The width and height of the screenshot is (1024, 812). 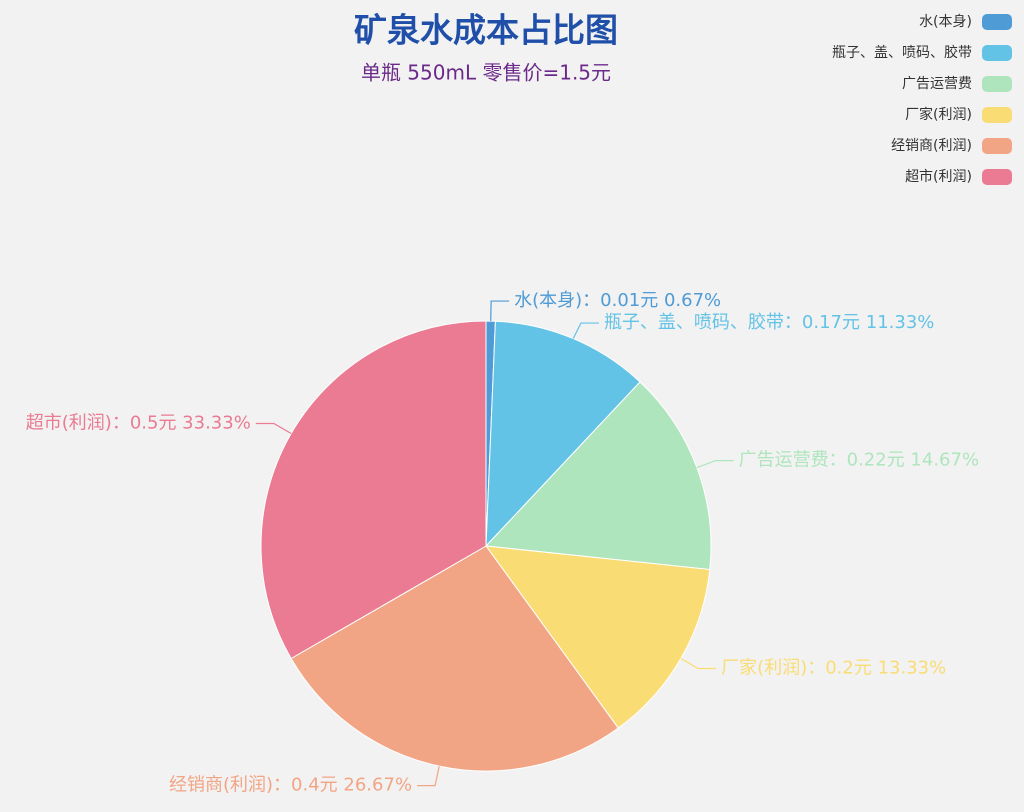 I want to click on data-label: 瓶子、盖、喷码、胶带：0.17元 11.33%, so click(x=769, y=322).